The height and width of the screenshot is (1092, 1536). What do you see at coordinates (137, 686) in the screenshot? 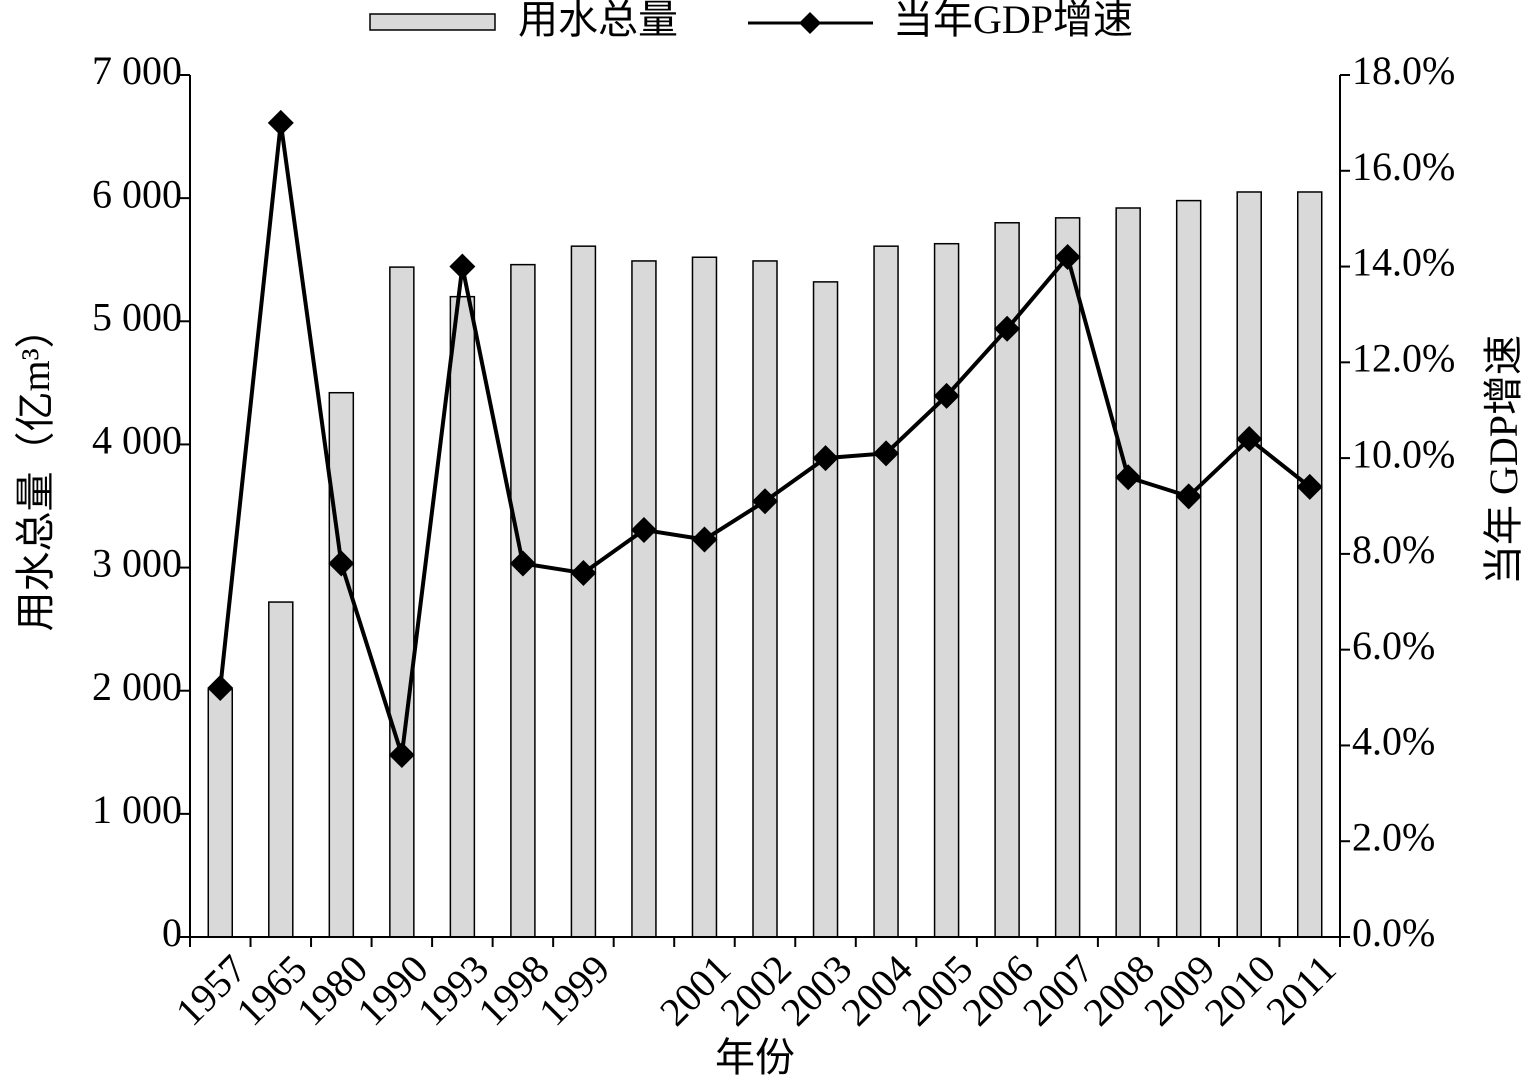
I see `y-tick-label: 2 000` at bounding box center [137, 686].